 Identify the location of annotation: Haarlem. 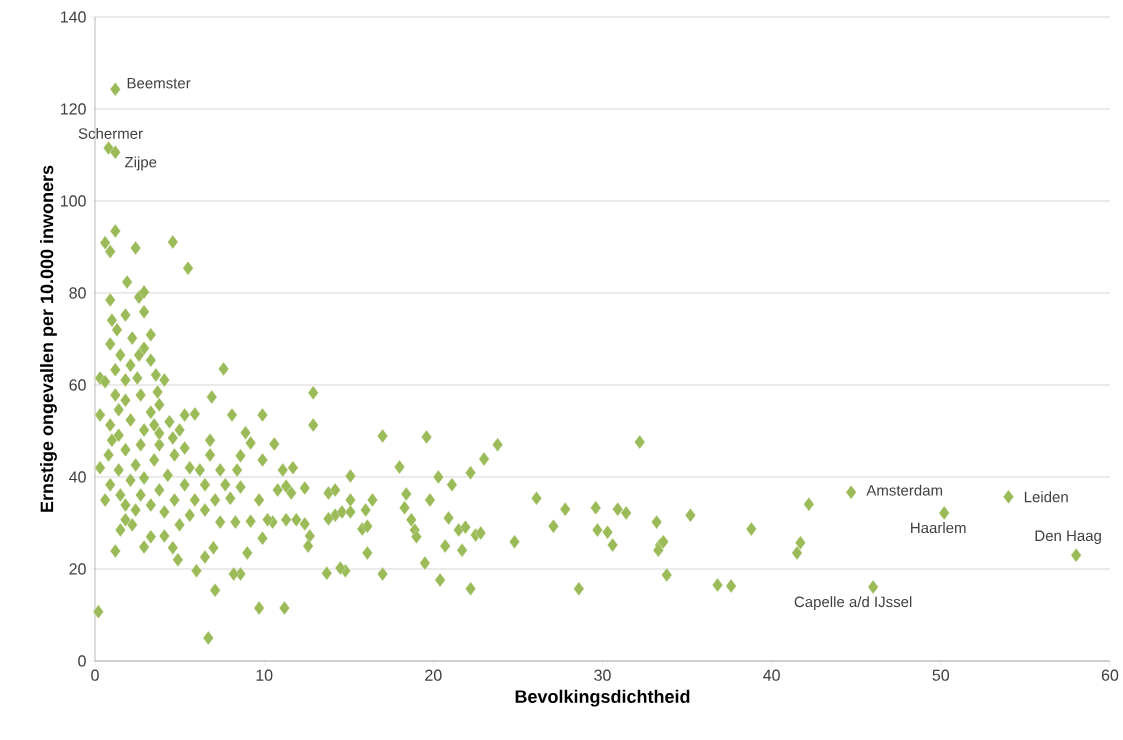
(938, 528).